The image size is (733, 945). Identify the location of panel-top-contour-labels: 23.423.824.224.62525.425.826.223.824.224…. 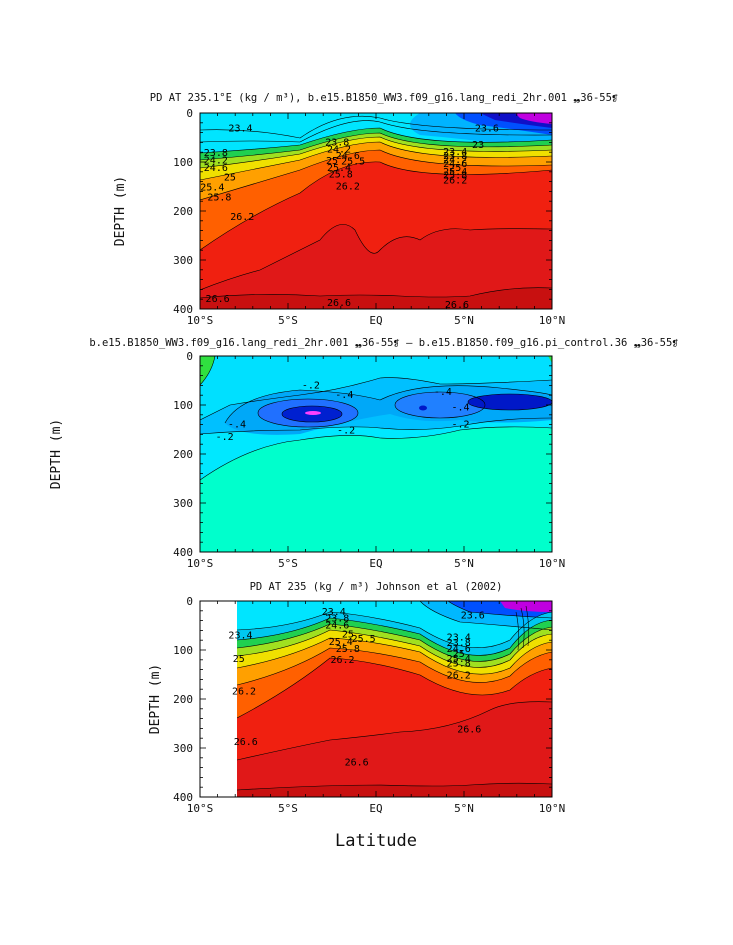
(349, 217).